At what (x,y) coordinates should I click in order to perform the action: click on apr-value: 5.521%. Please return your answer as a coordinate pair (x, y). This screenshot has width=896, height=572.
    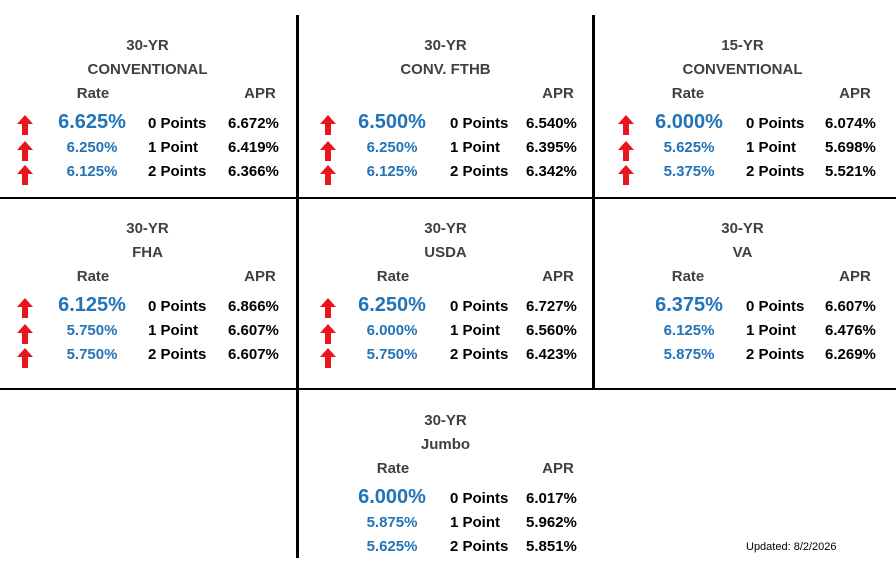
    Looking at the image, I should click on (850, 171).